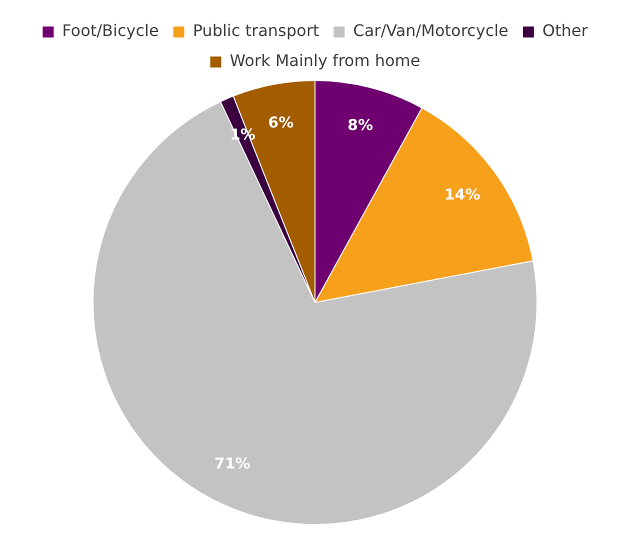  I want to click on legend-label: Work Mainly from home, so click(325, 60).